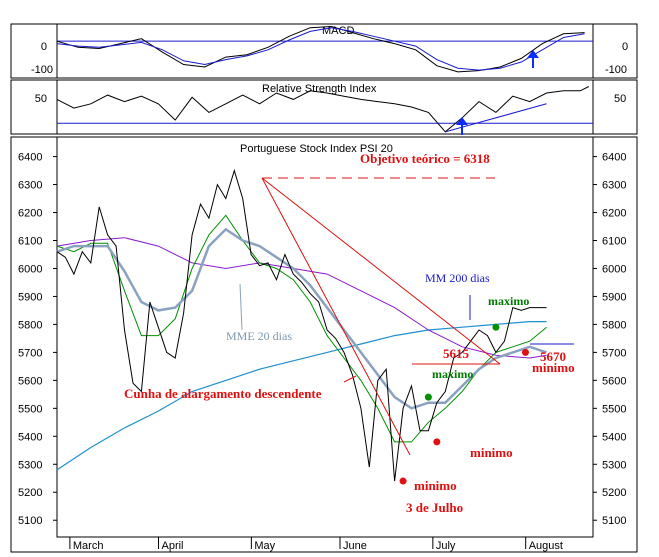 This screenshot has width=659, height=557. I want to click on macd-series-group, so click(324, 49).